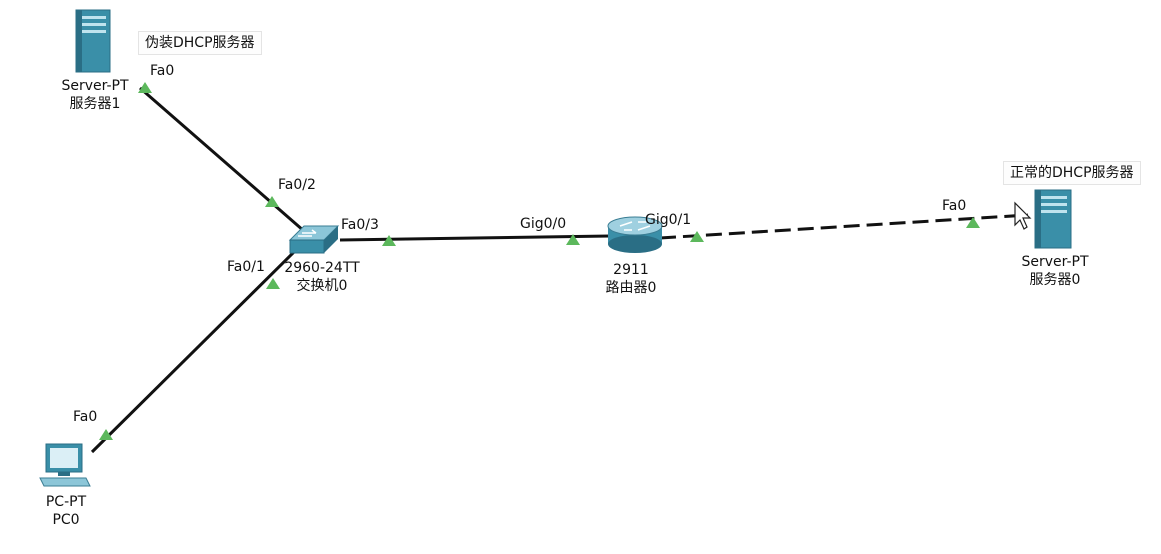 Image resolution: width=1161 pixels, height=554 pixels. What do you see at coordinates (65, 465) in the screenshot?
I see `pc0-icon` at bounding box center [65, 465].